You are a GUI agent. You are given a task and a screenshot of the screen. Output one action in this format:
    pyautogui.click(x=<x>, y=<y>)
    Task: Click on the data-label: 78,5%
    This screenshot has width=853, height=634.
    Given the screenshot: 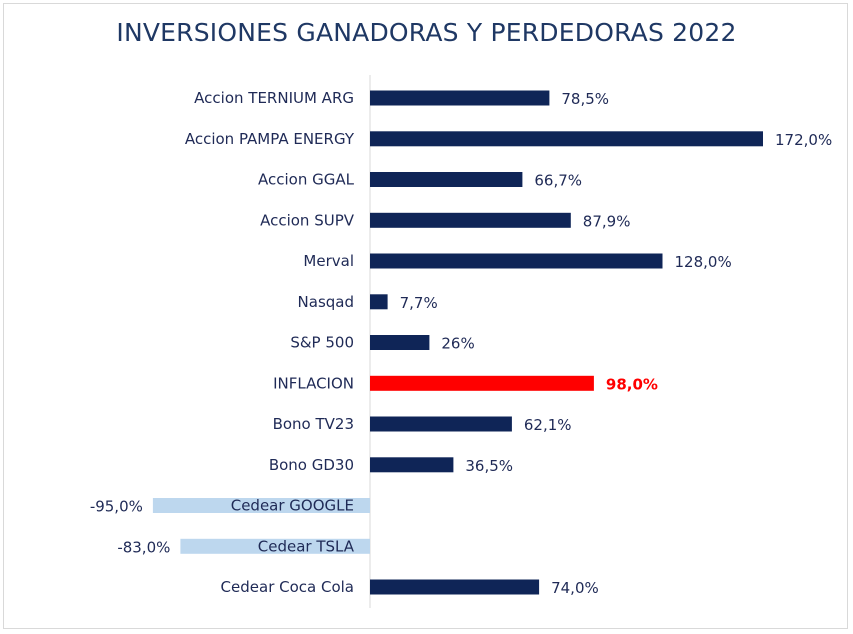 What is the action you would take?
    pyautogui.click(x=585, y=99)
    